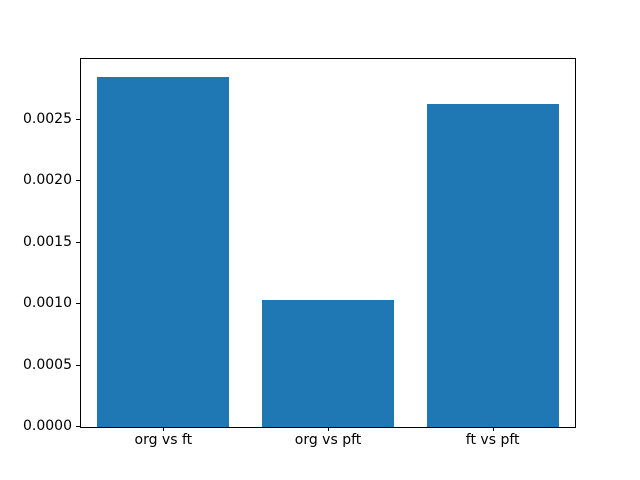 This screenshot has width=640, height=480. Describe the element at coordinates (328, 440) in the screenshot. I see `x-tick-label: org vs pft` at that location.